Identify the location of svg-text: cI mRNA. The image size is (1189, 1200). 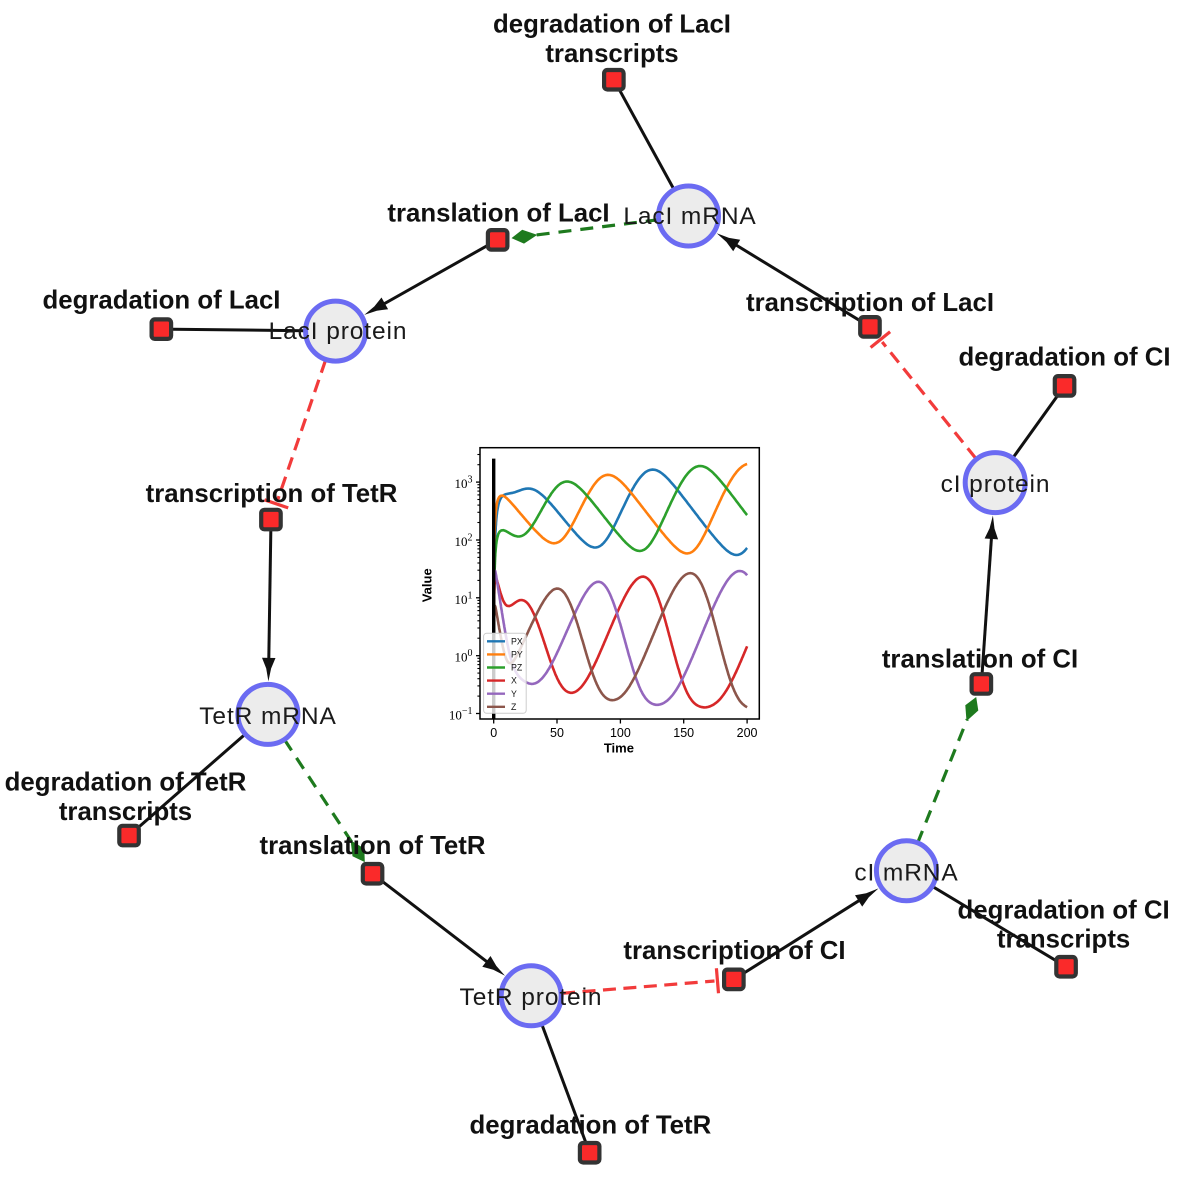
(906, 873).